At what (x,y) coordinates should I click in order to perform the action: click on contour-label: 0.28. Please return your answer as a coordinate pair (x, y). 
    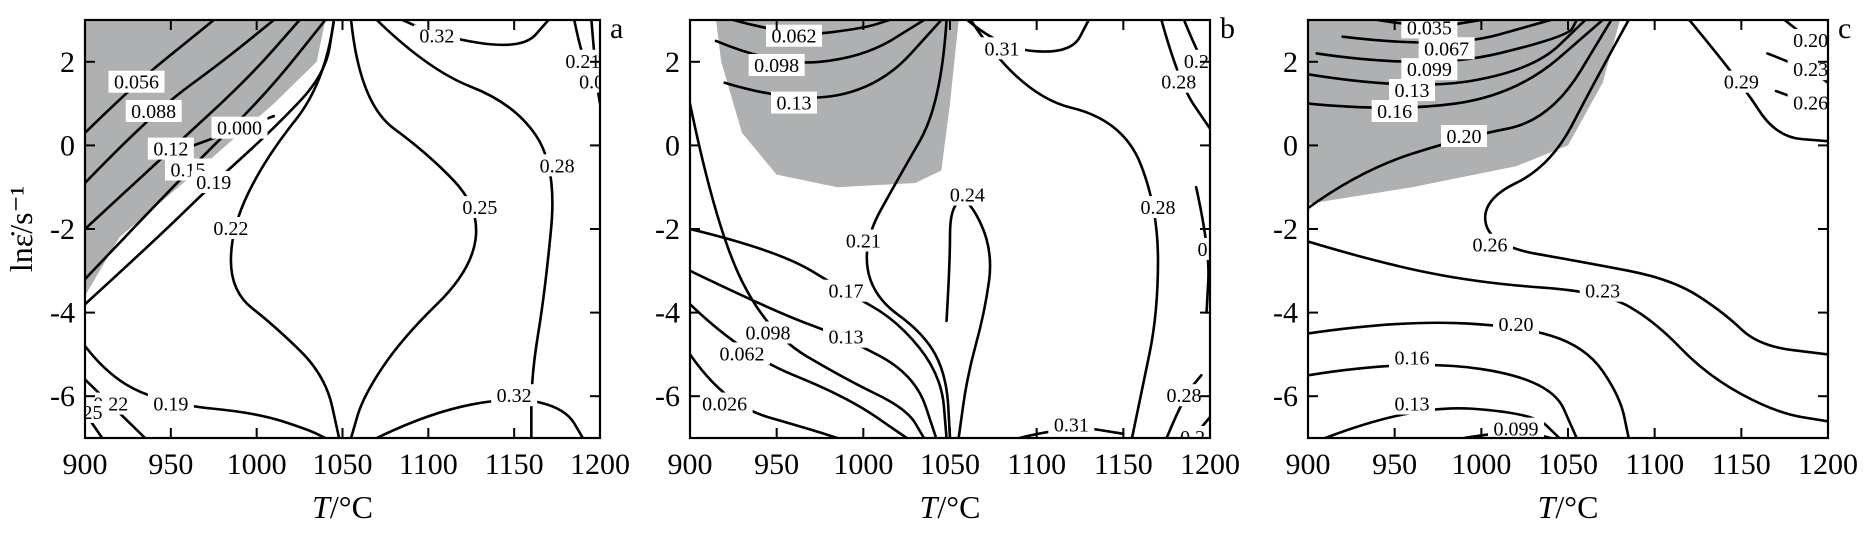
    Looking at the image, I should click on (1178, 83).